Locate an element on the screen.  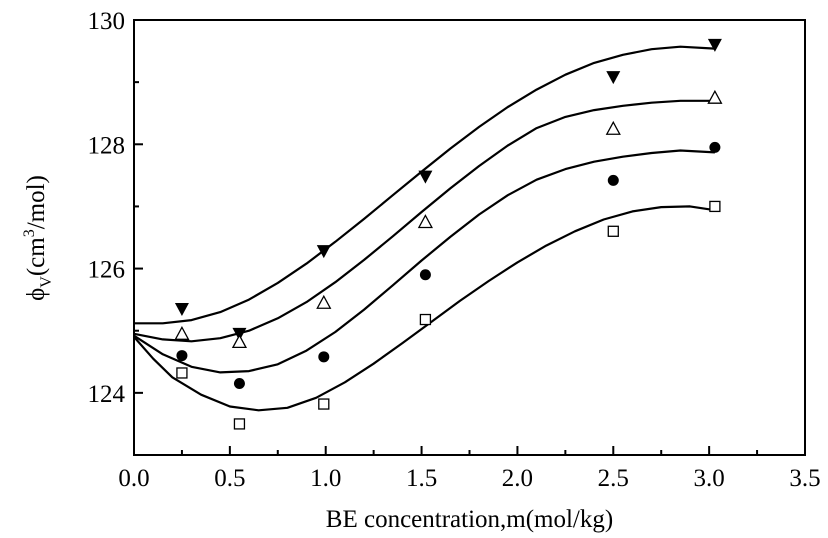
x-tick-label: 2.0 is located at coordinates (517, 478).